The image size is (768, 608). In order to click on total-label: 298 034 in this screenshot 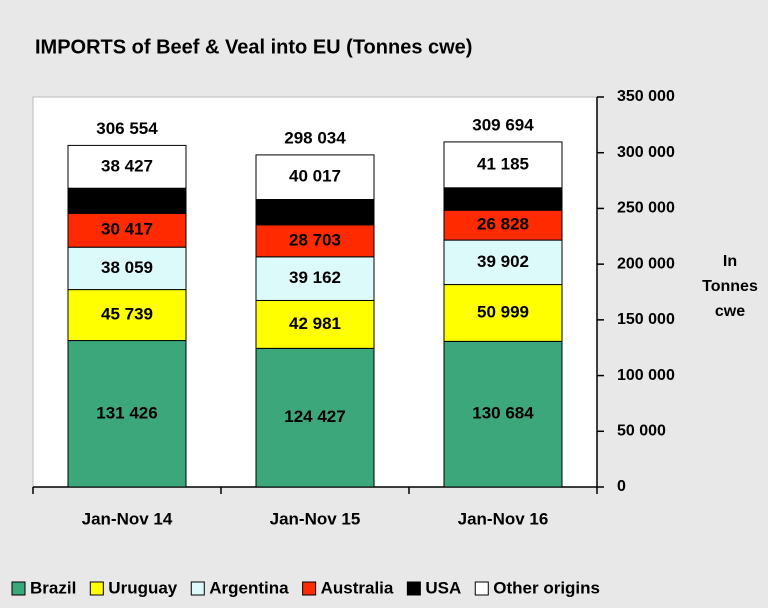, I will do `click(315, 137)`.